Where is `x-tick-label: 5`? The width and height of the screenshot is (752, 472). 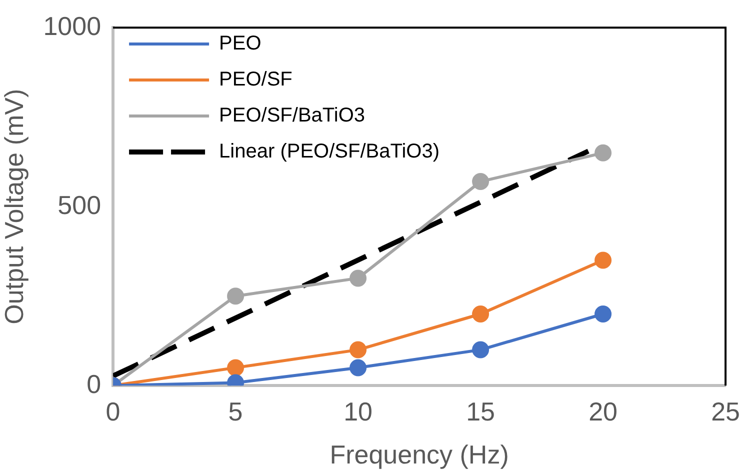 x-tick-label: 5 is located at coordinates (235, 411).